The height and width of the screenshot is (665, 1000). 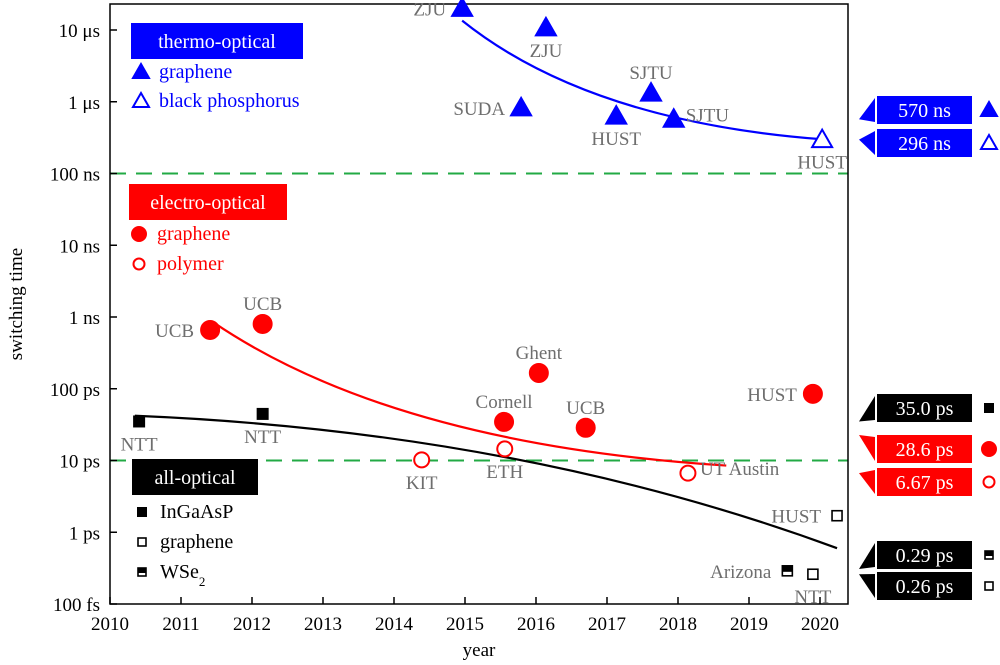 I want to click on y-tick-label: 100 ns, so click(x=75, y=175).